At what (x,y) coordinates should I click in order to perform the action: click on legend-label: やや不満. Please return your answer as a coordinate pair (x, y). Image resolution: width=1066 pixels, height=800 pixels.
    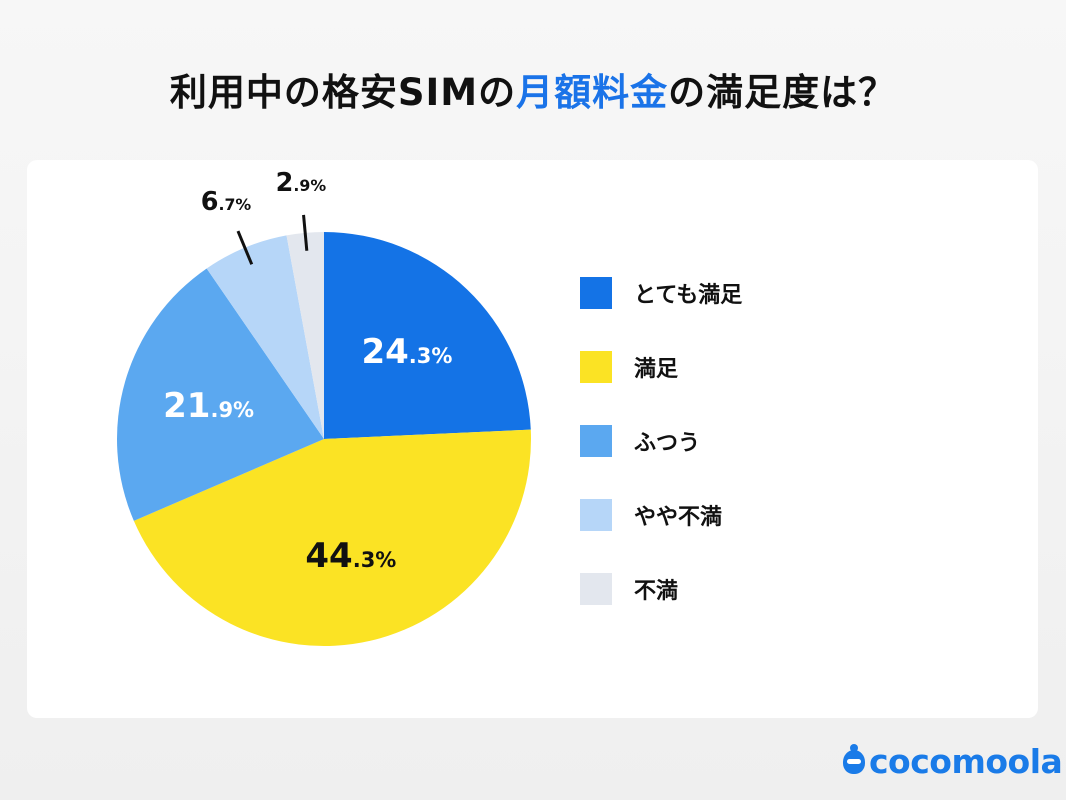
    Looking at the image, I should click on (678, 517).